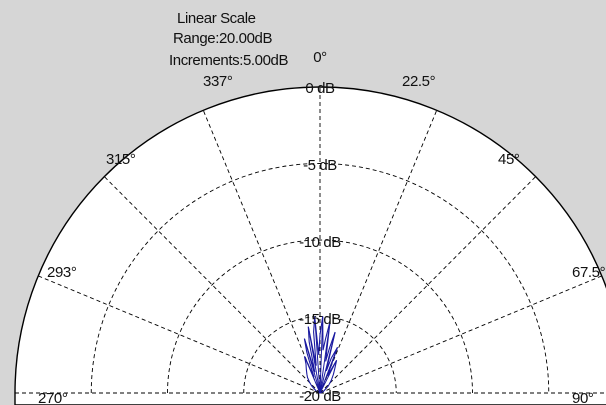 The height and width of the screenshot is (405, 606). I want to click on angle-tick-label: 90°, so click(583, 397).